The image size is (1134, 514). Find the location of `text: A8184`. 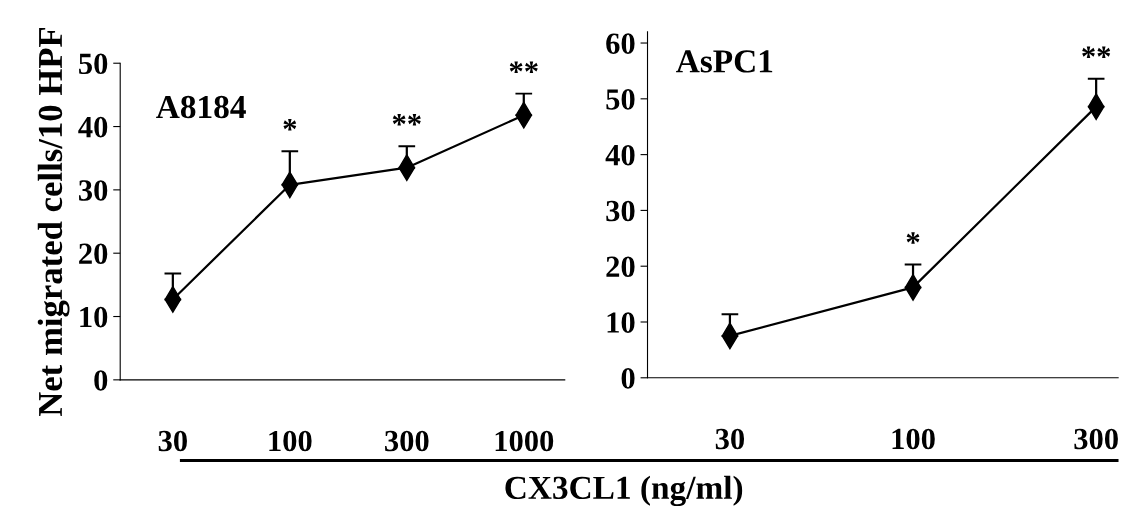

text: A8184 is located at coordinates (201, 107).